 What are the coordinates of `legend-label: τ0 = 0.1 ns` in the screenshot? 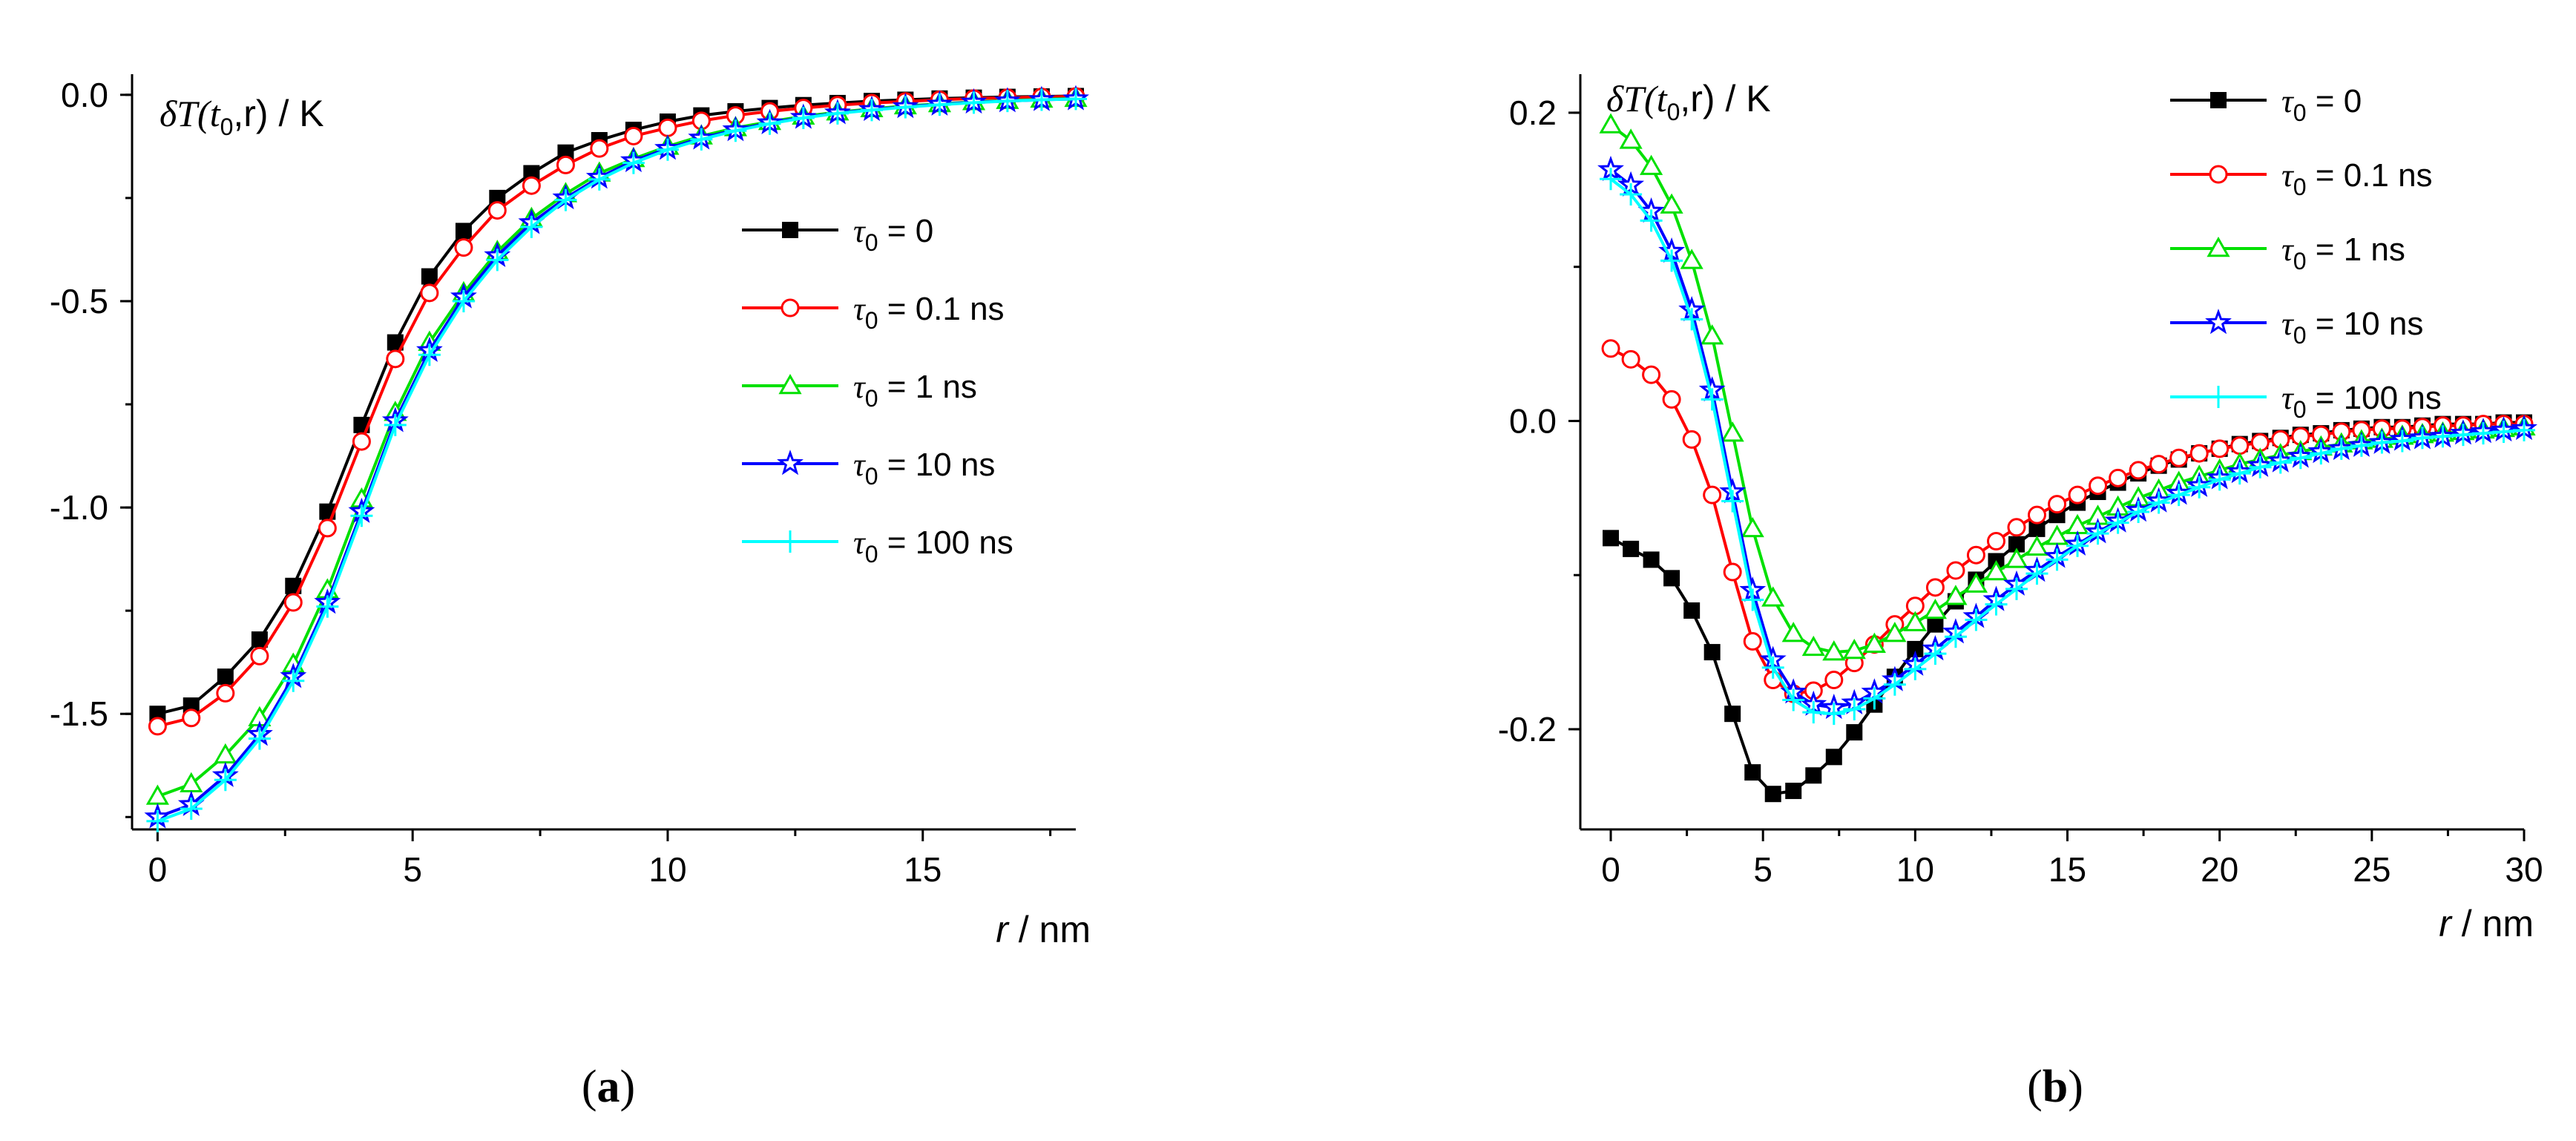 It's located at (2357, 178).